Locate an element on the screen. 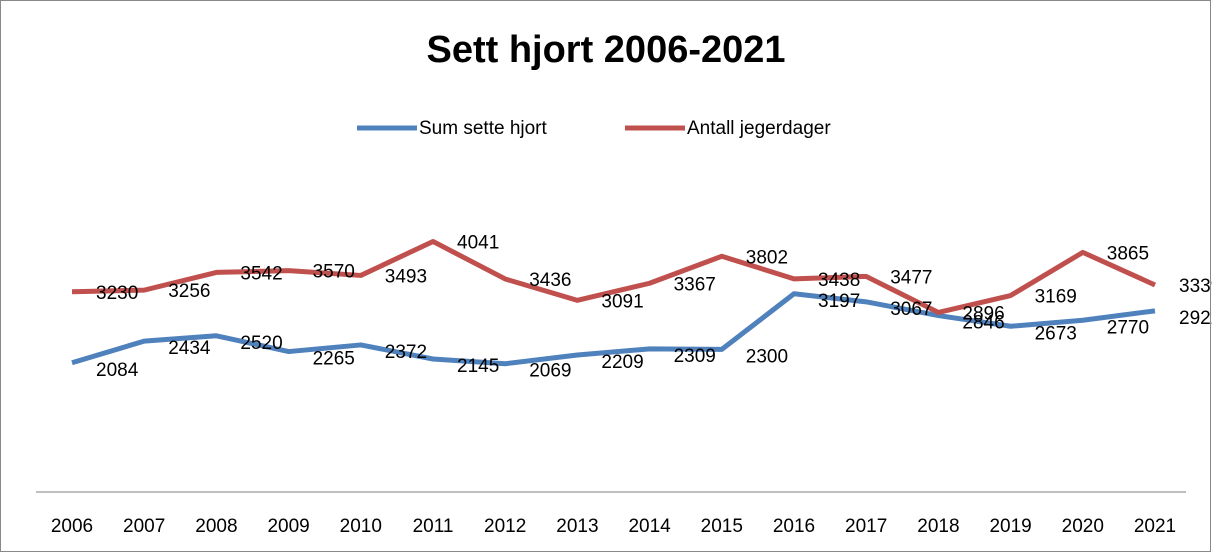  data-label: 3477 is located at coordinates (911, 277).